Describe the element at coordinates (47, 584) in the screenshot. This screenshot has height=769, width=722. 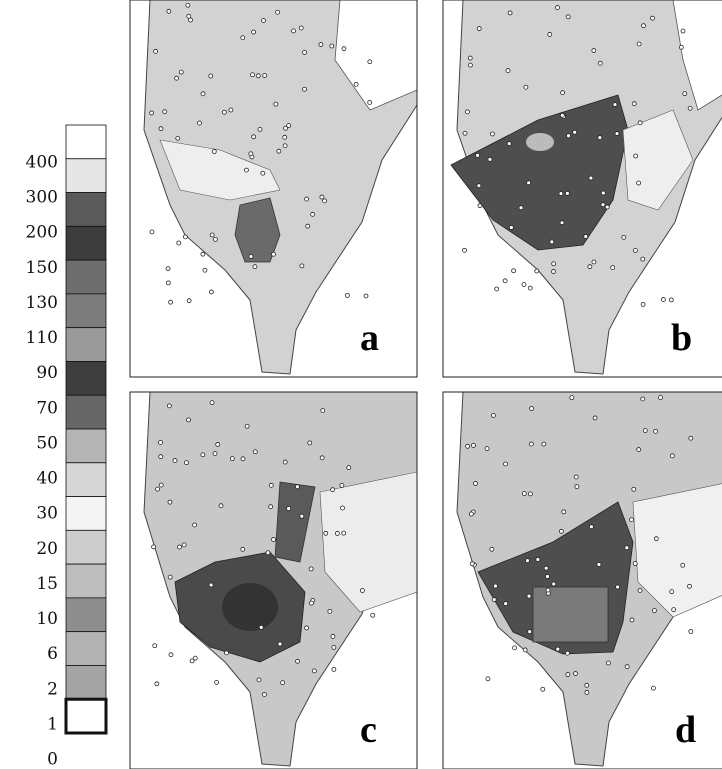
I see `colorbar-label: 15` at that location.